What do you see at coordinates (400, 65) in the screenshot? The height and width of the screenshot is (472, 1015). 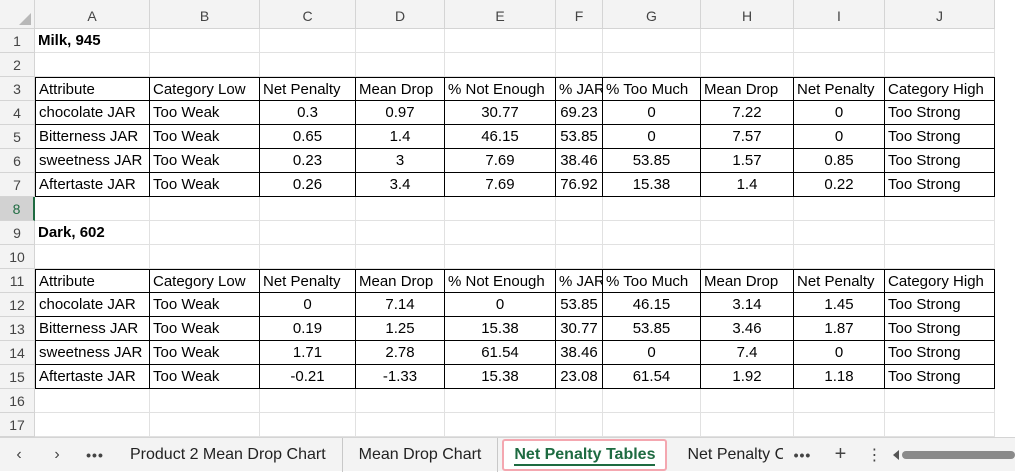 I see `cell-d2` at bounding box center [400, 65].